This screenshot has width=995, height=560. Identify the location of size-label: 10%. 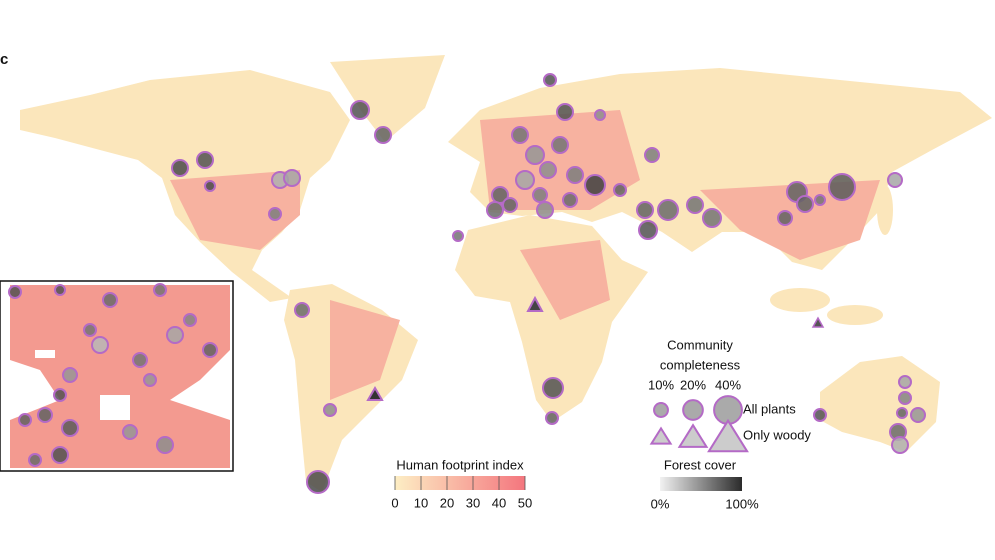
(661, 384).